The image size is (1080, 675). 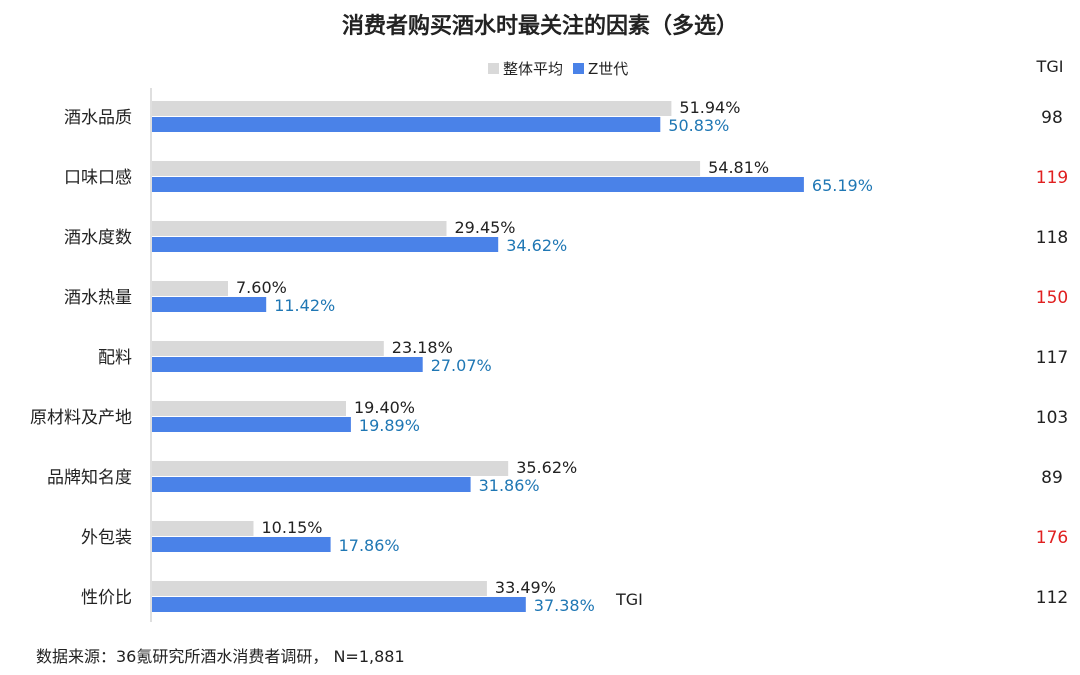 What do you see at coordinates (536, 245) in the screenshot?
I see `bar-label-genz: 34.62%` at bounding box center [536, 245].